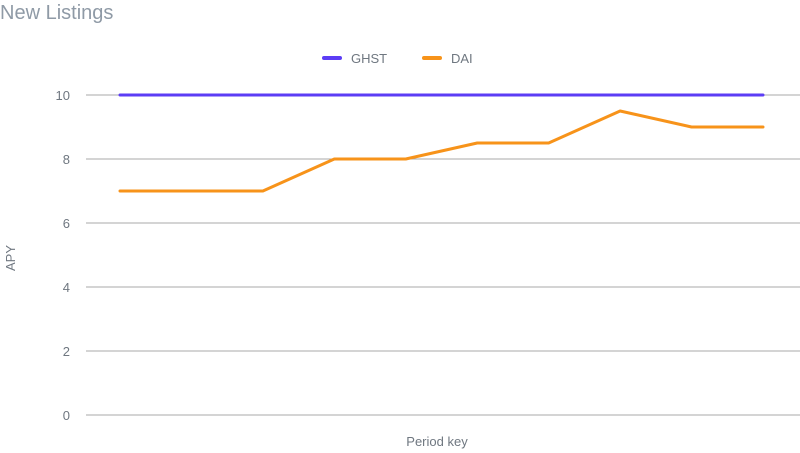 Image resolution: width=800 pixels, height=453 pixels. What do you see at coordinates (397, 58) in the screenshot?
I see `legend: GHST DAI` at bounding box center [397, 58].